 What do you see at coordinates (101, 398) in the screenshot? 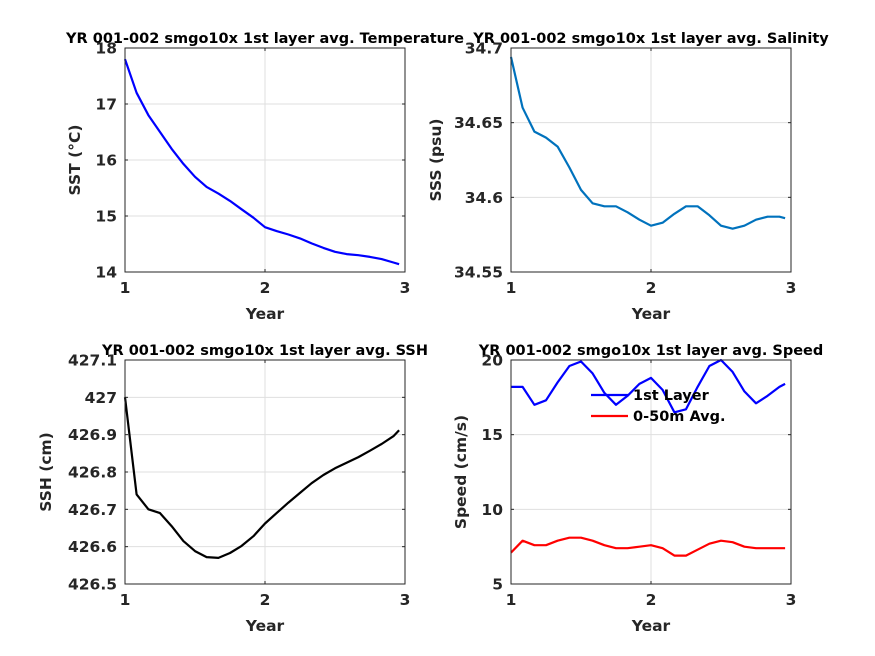
I see `y-tick-label: 427` at bounding box center [101, 398].